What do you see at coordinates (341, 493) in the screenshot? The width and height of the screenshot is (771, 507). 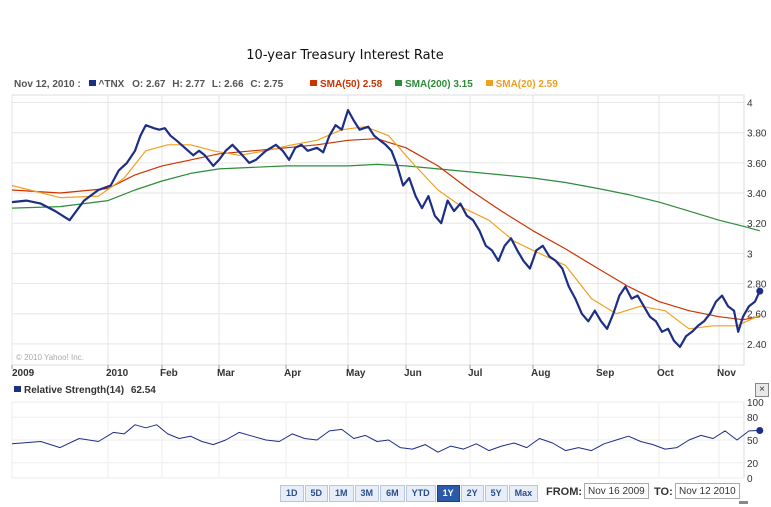 I see `range-button-1m: 1M` at bounding box center [341, 493].